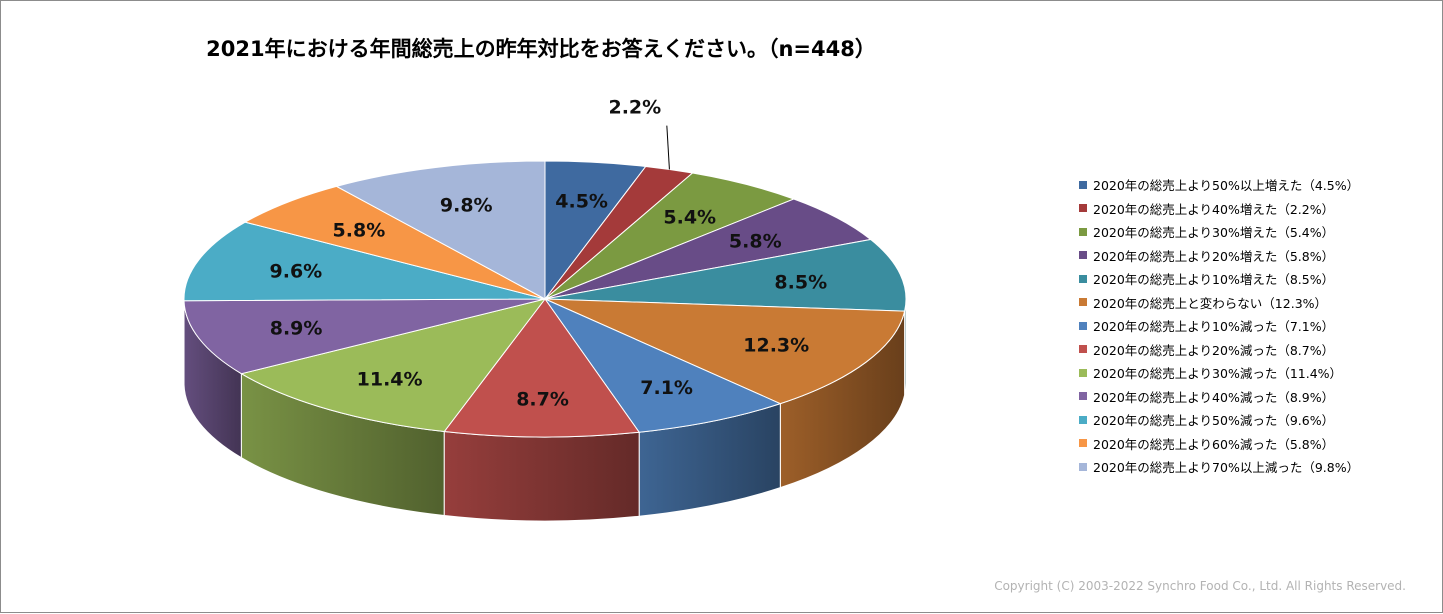 This screenshot has height=614, width=1443. I want to click on legend-label: 2020年の総売上より30%減った（11.4%）, so click(1217, 372).